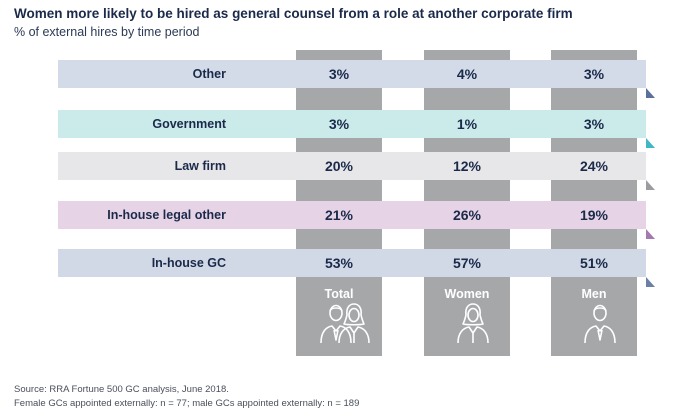  I want to click on value-cell: 24%, so click(594, 166).